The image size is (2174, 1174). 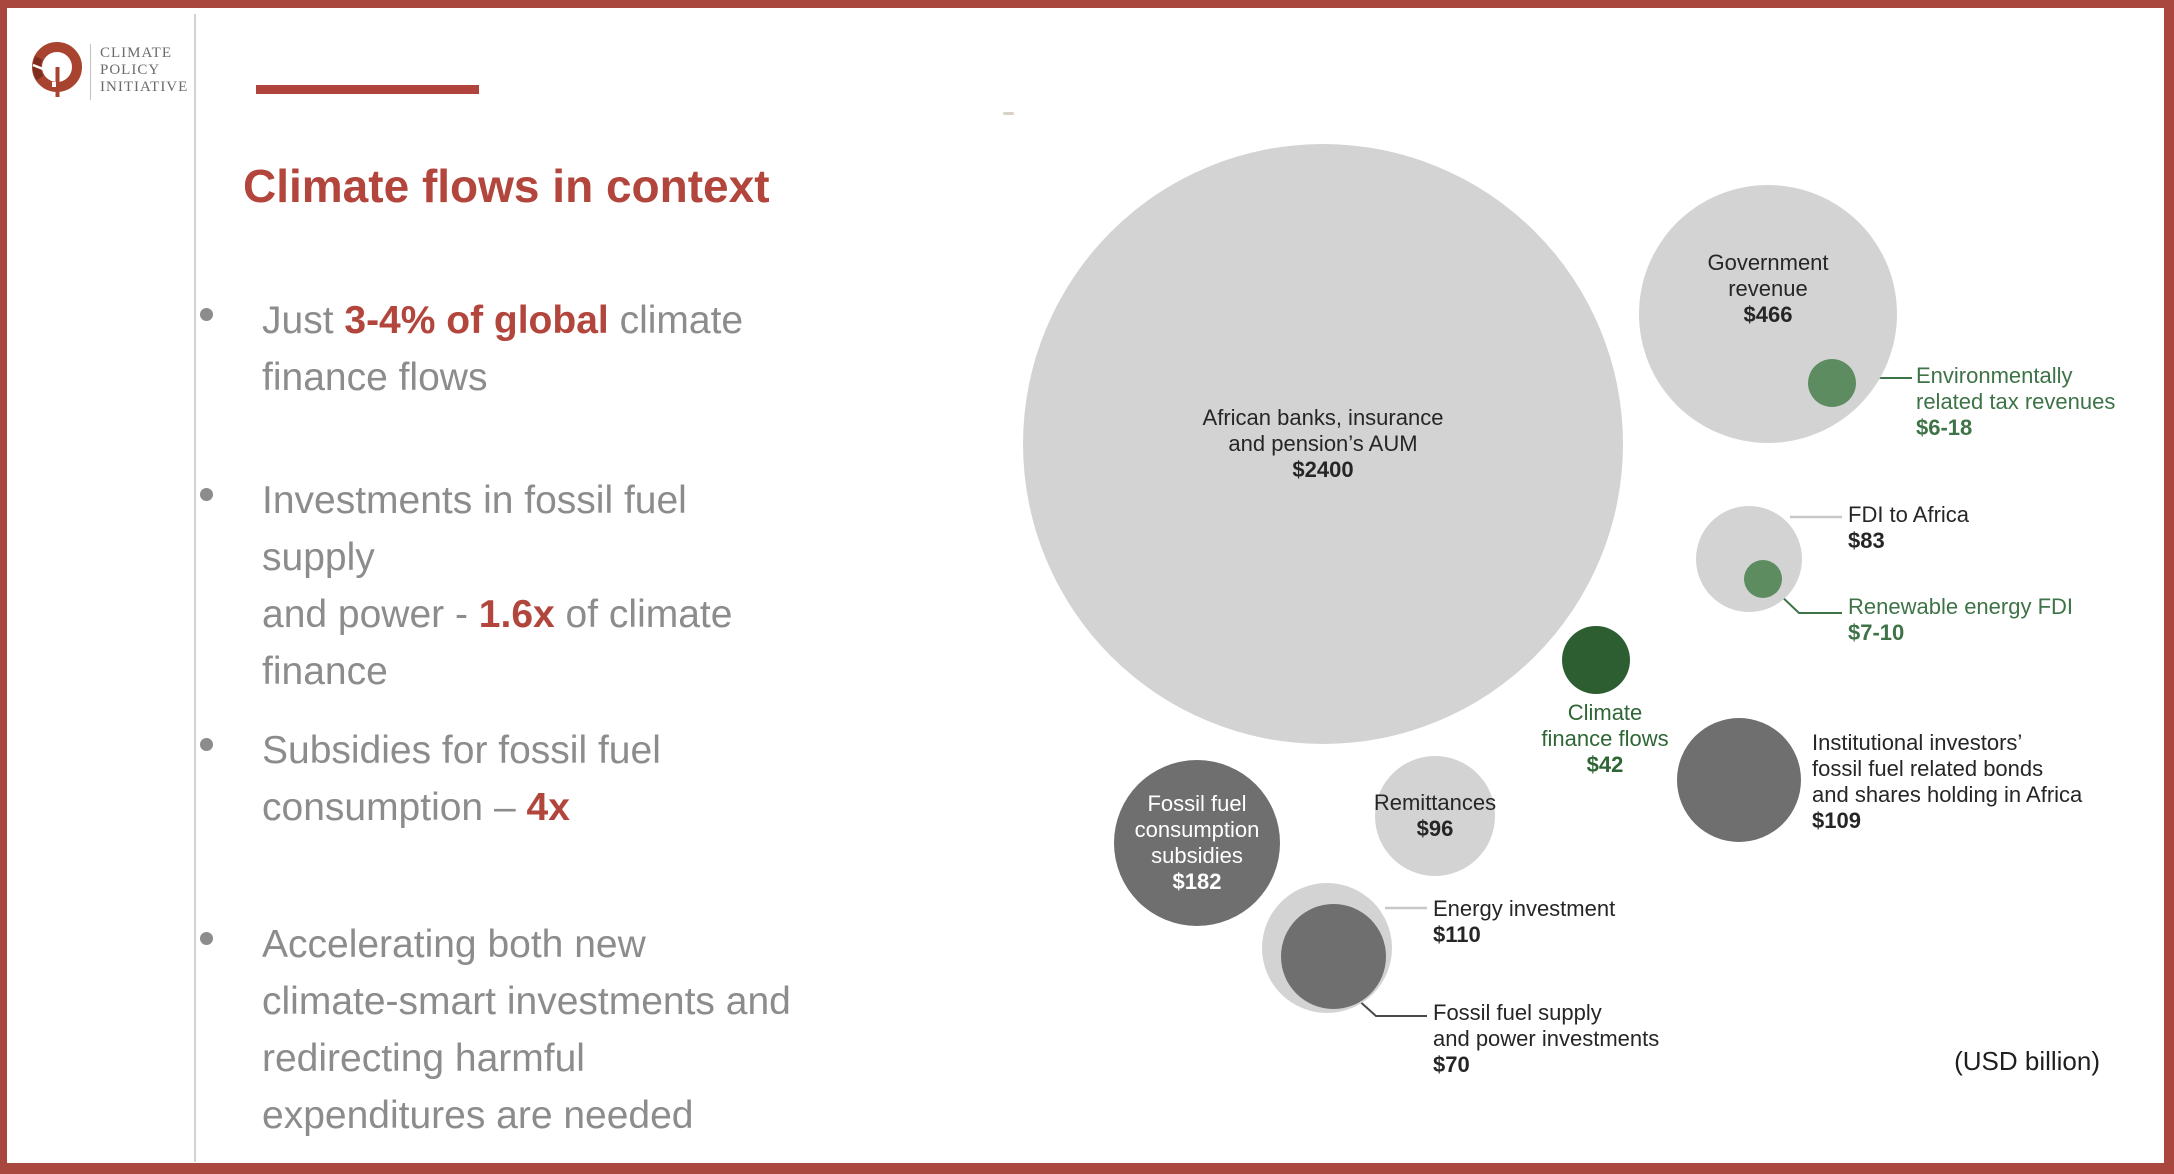 I want to click on frame-bottom-border, so click(x=1087, y=1168).